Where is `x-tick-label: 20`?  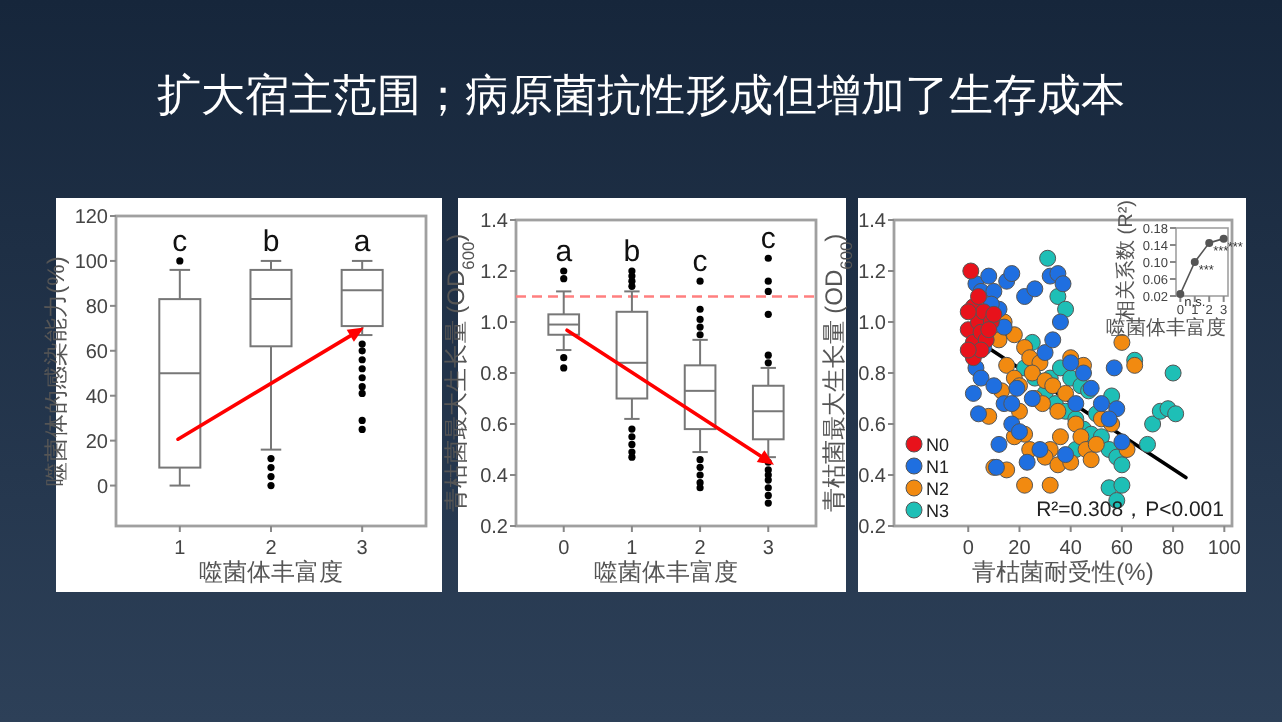 x-tick-label: 20 is located at coordinates (1020, 549).